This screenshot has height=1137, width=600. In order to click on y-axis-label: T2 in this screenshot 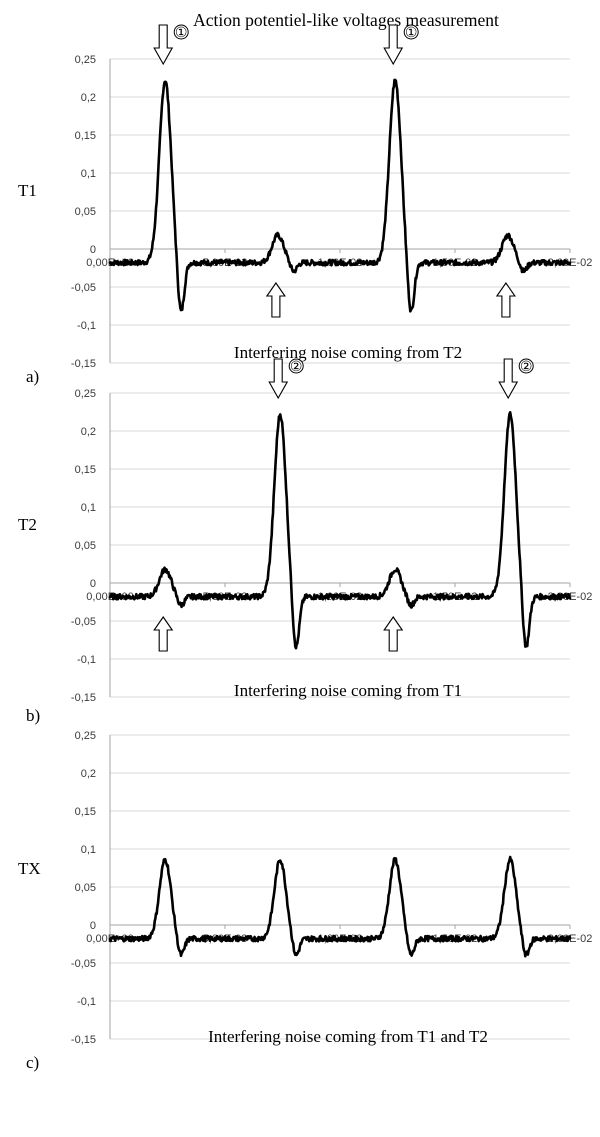, I will do `click(27, 524)`.